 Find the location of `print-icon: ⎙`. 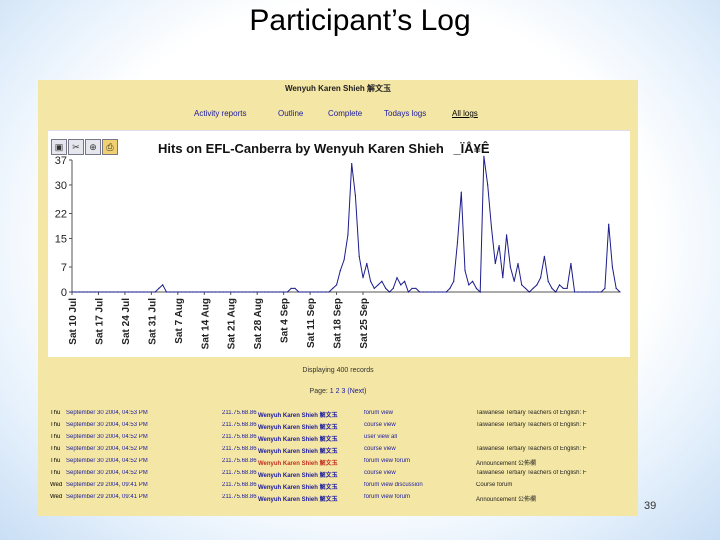

print-icon: ⎙ is located at coordinates (110, 147).